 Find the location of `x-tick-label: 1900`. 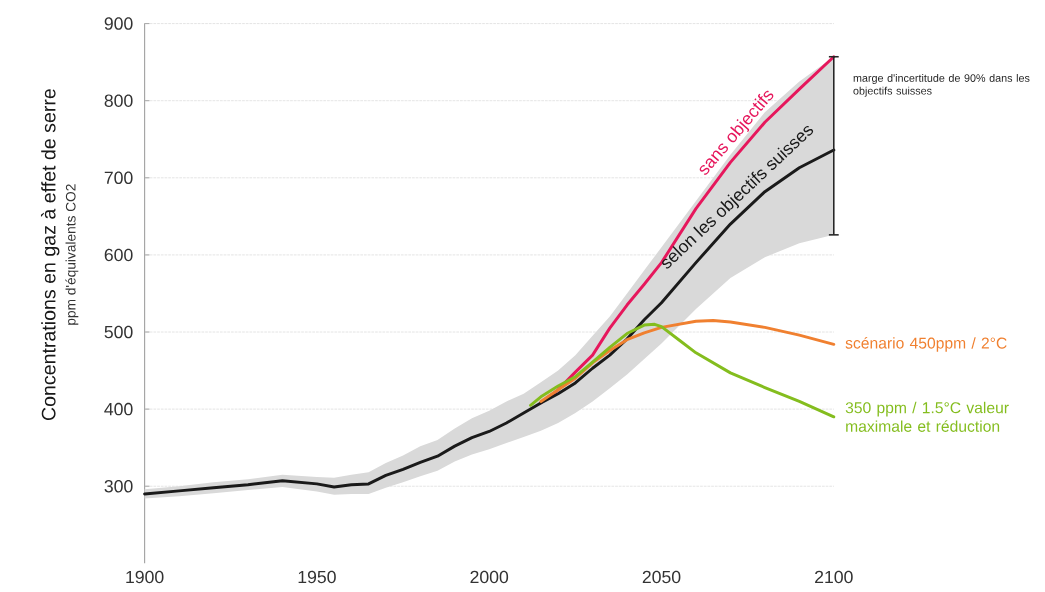

x-tick-label: 1900 is located at coordinates (145, 577).